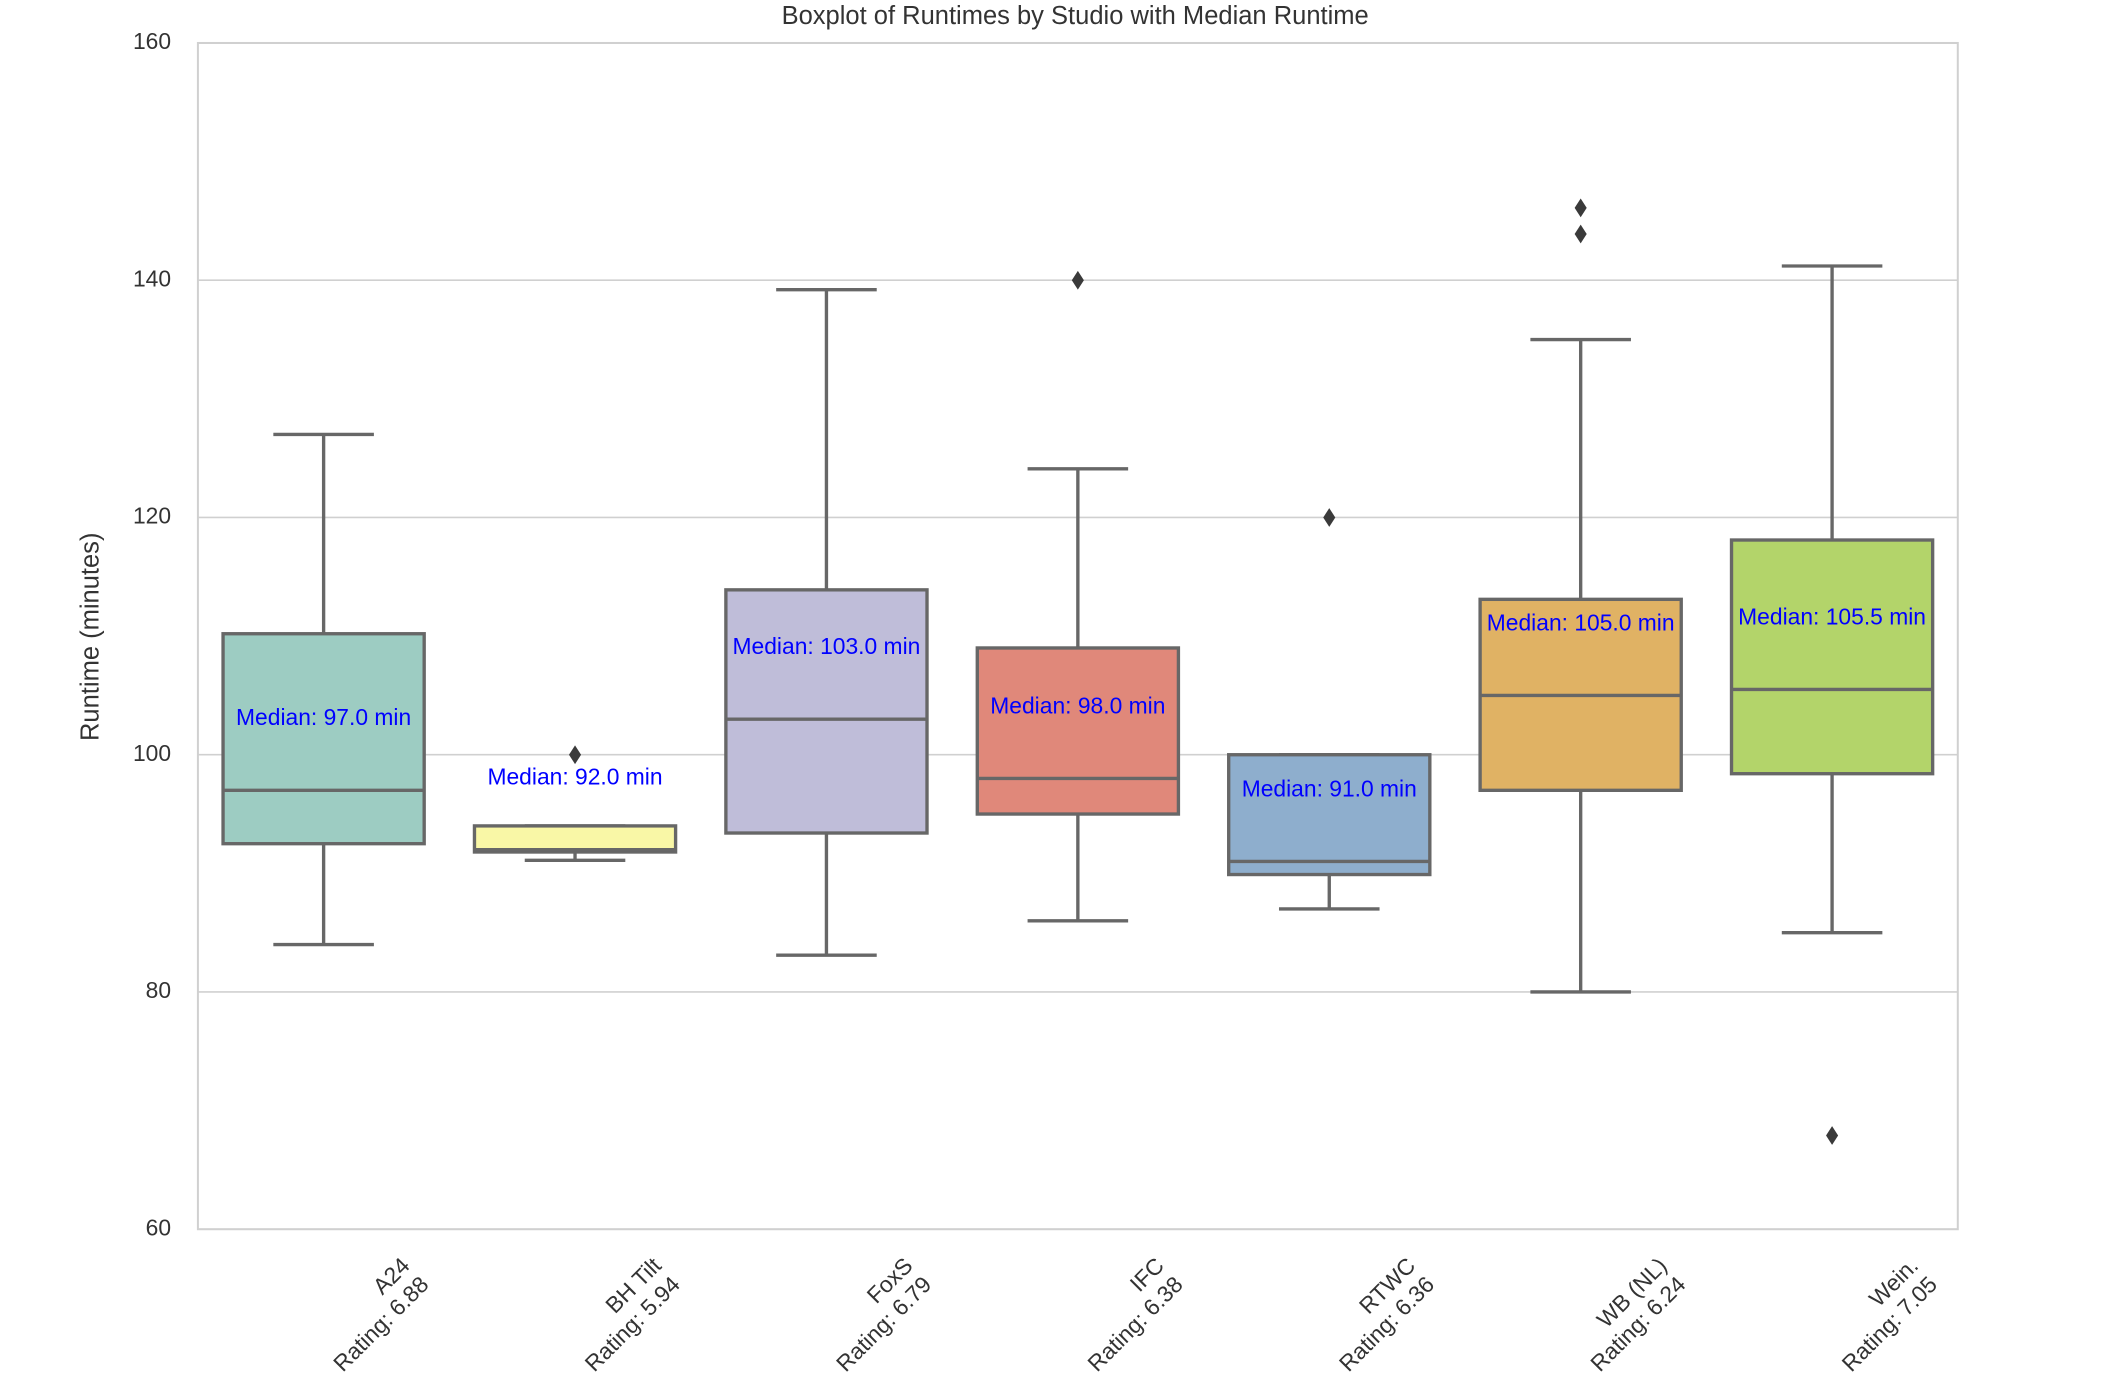 Image resolution: width=2106 pixels, height=1377 pixels. I want to click on median-label: Median: 97.0 min, so click(323, 717).